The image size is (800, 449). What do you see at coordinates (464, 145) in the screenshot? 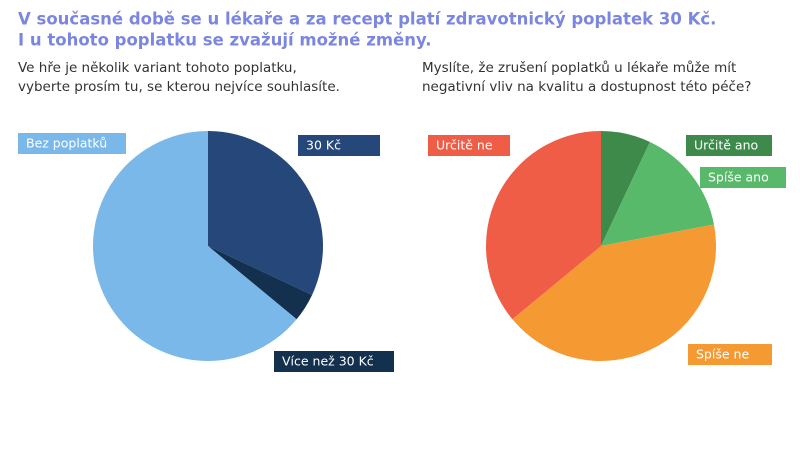
I see `legend-label: Určitě ne` at bounding box center [464, 145].